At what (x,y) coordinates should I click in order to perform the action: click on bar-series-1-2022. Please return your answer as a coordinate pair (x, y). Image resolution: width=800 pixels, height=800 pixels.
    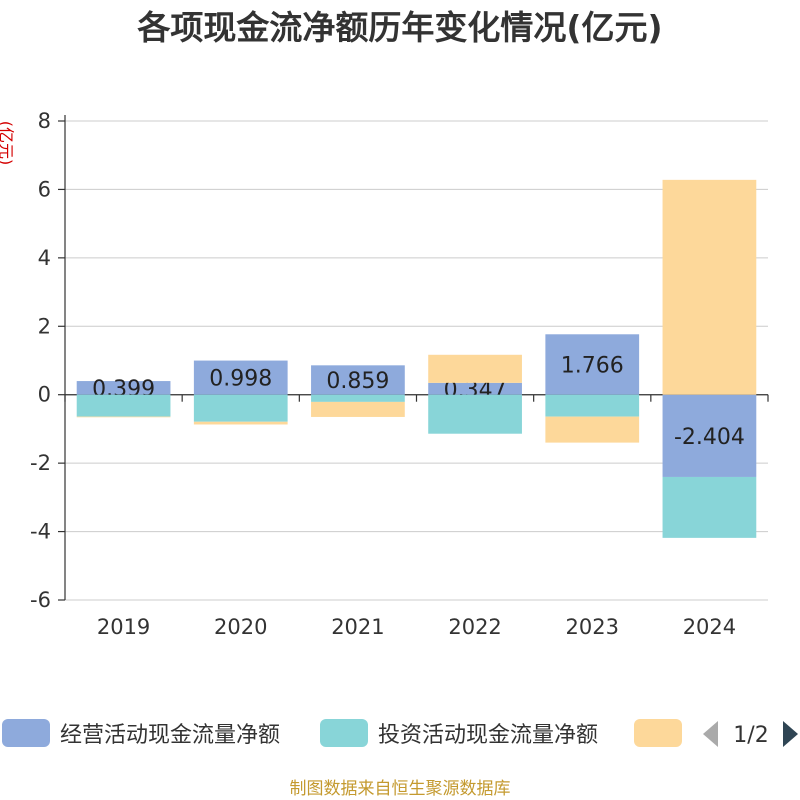
    Looking at the image, I should click on (475, 388).